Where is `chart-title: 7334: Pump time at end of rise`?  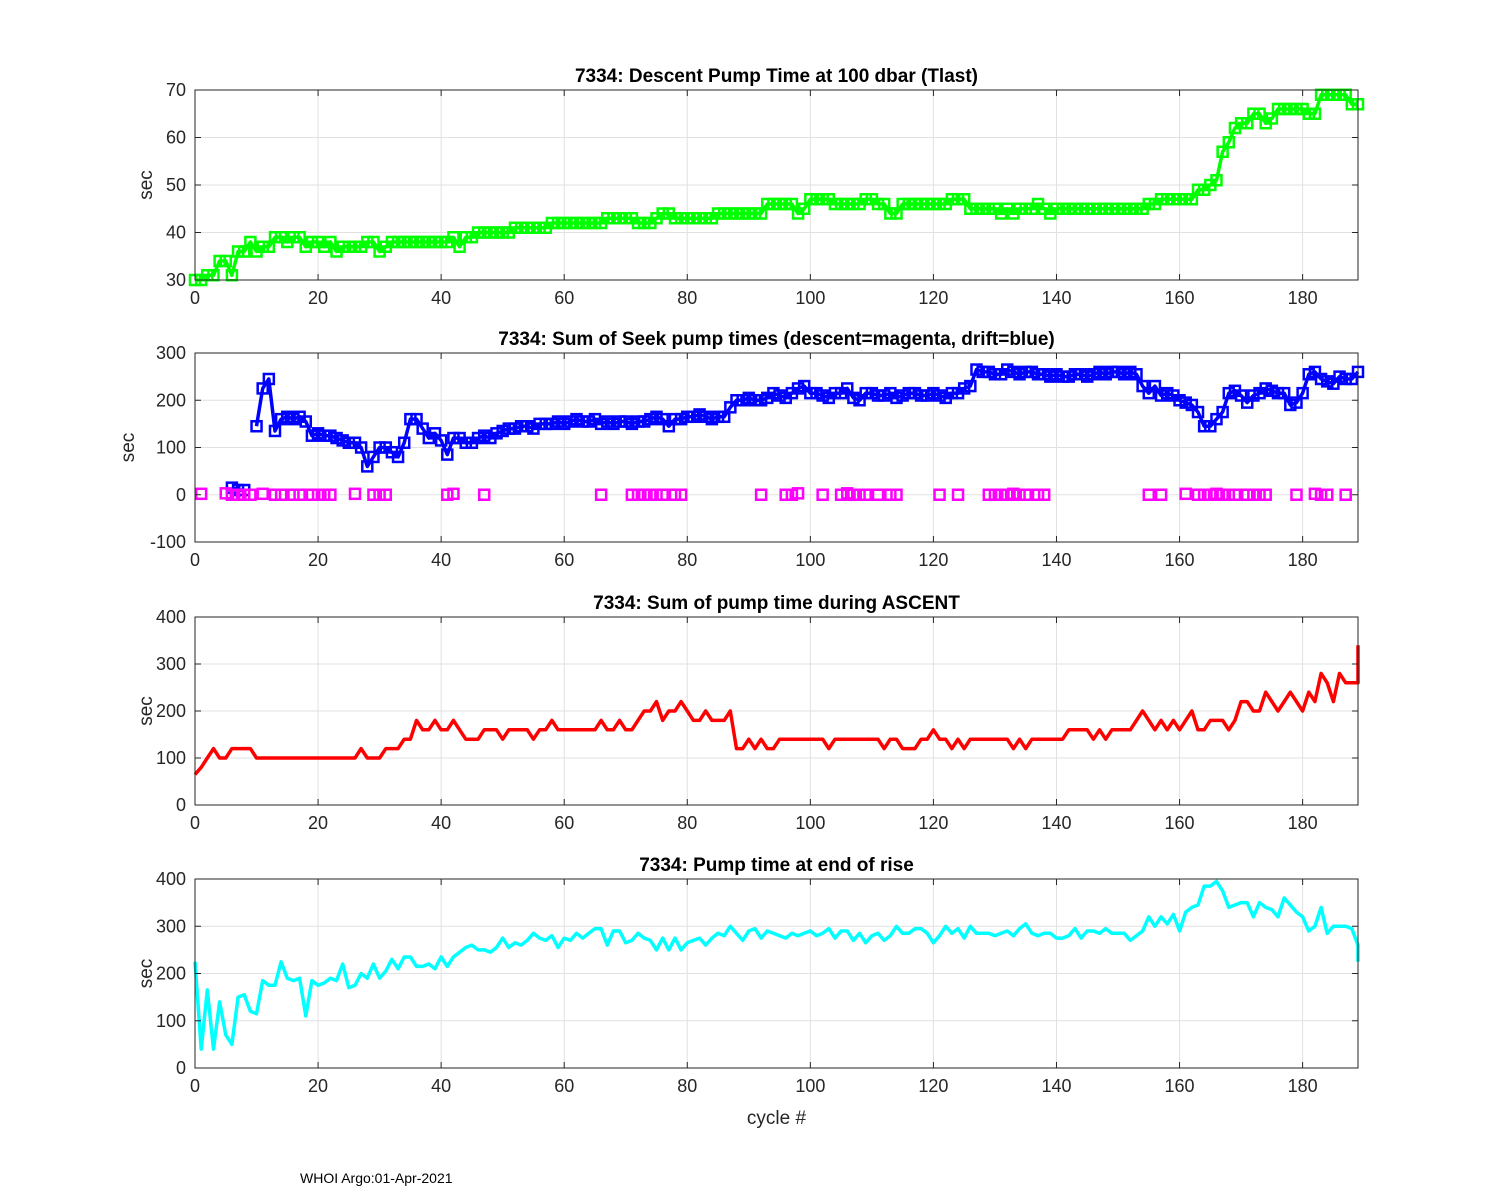
chart-title: 7334: Pump time at end of rise is located at coordinates (776, 865).